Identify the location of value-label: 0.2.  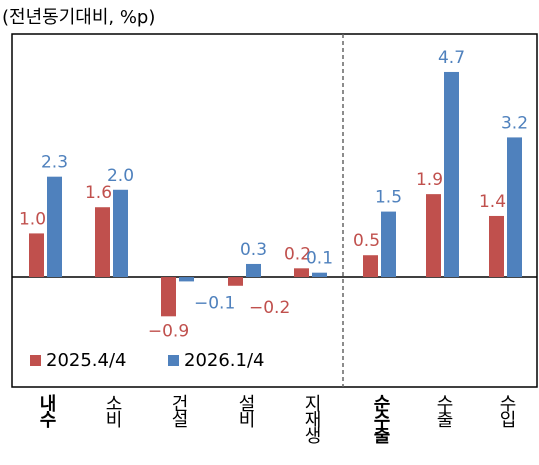
(297, 254).